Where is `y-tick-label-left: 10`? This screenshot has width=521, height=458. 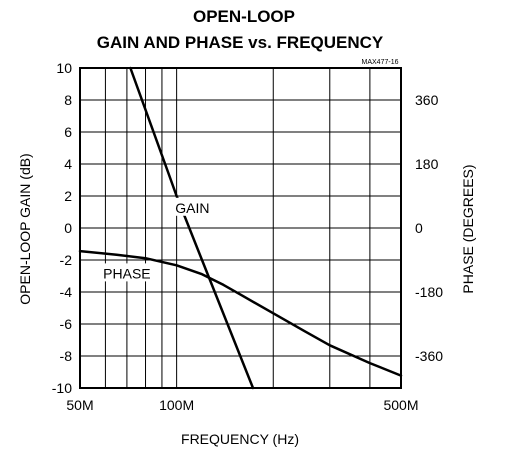 y-tick-label-left: 10 is located at coordinates (64, 68).